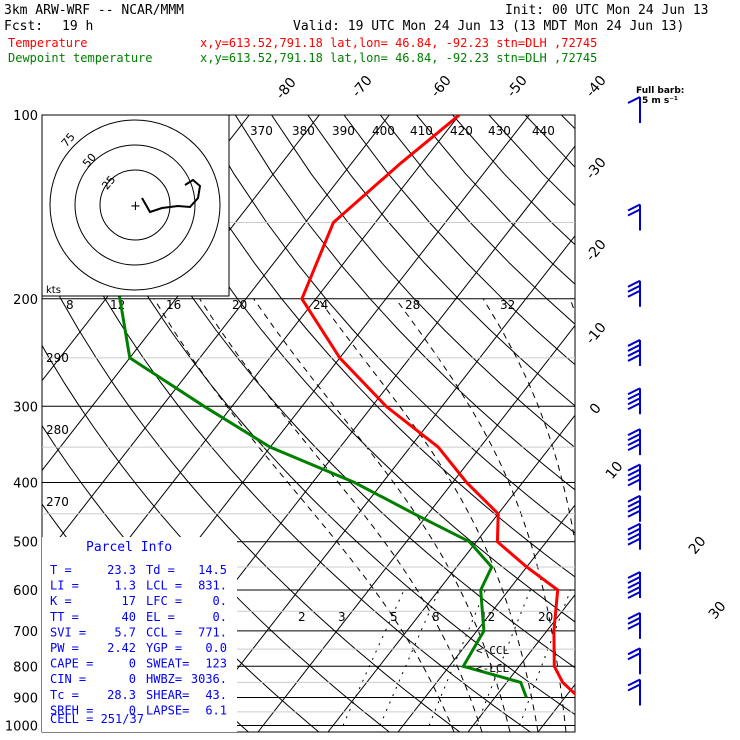 Image resolution: width=740 pixels, height=740 pixels. Describe the element at coordinates (167, 695) in the screenshot. I see `parcel-info-value: SHEAR=` at that location.